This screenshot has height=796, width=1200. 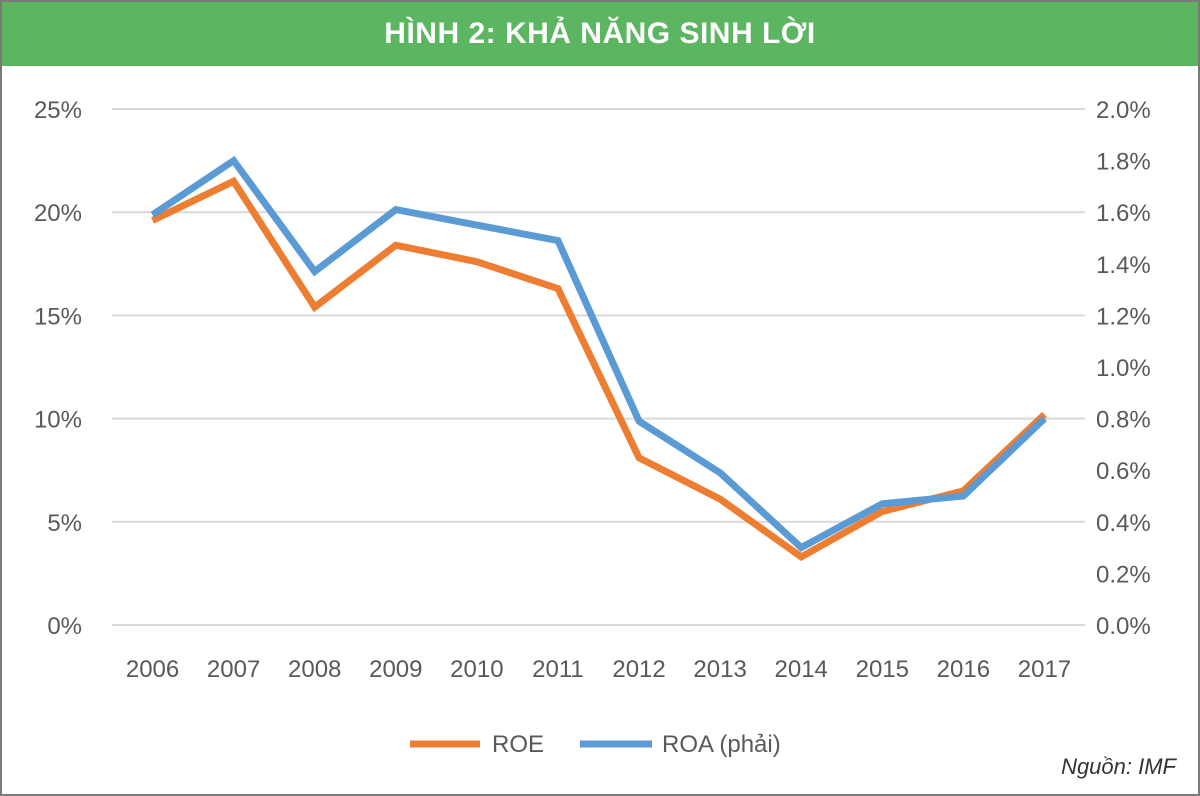 What do you see at coordinates (58, 213) in the screenshot?
I see `y-left-tick-label: 20%` at bounding box center [58, 213].